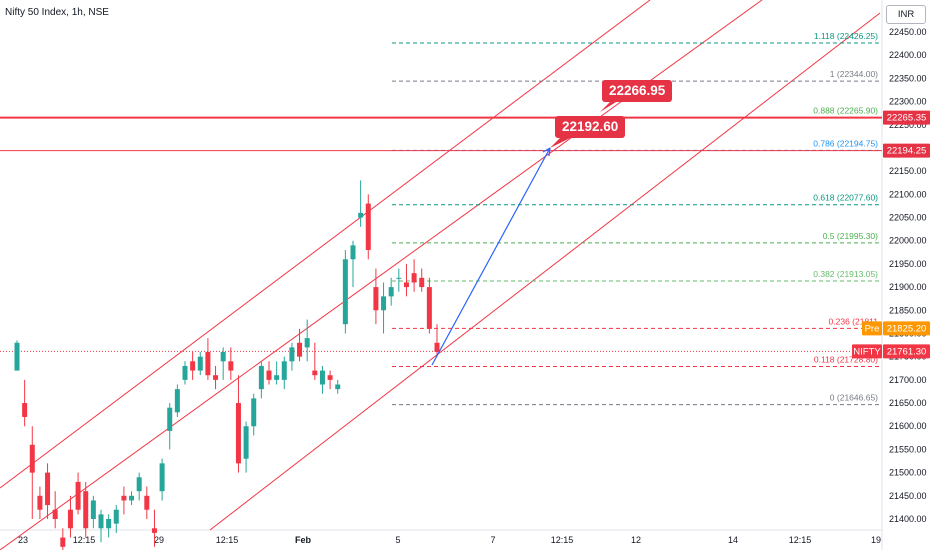 This screenshot has width=932, height=550. What do you see at coordinates (159, 540) in the screenshot?
I see `x-tick-label: 29` at bounding box center [159, 540].